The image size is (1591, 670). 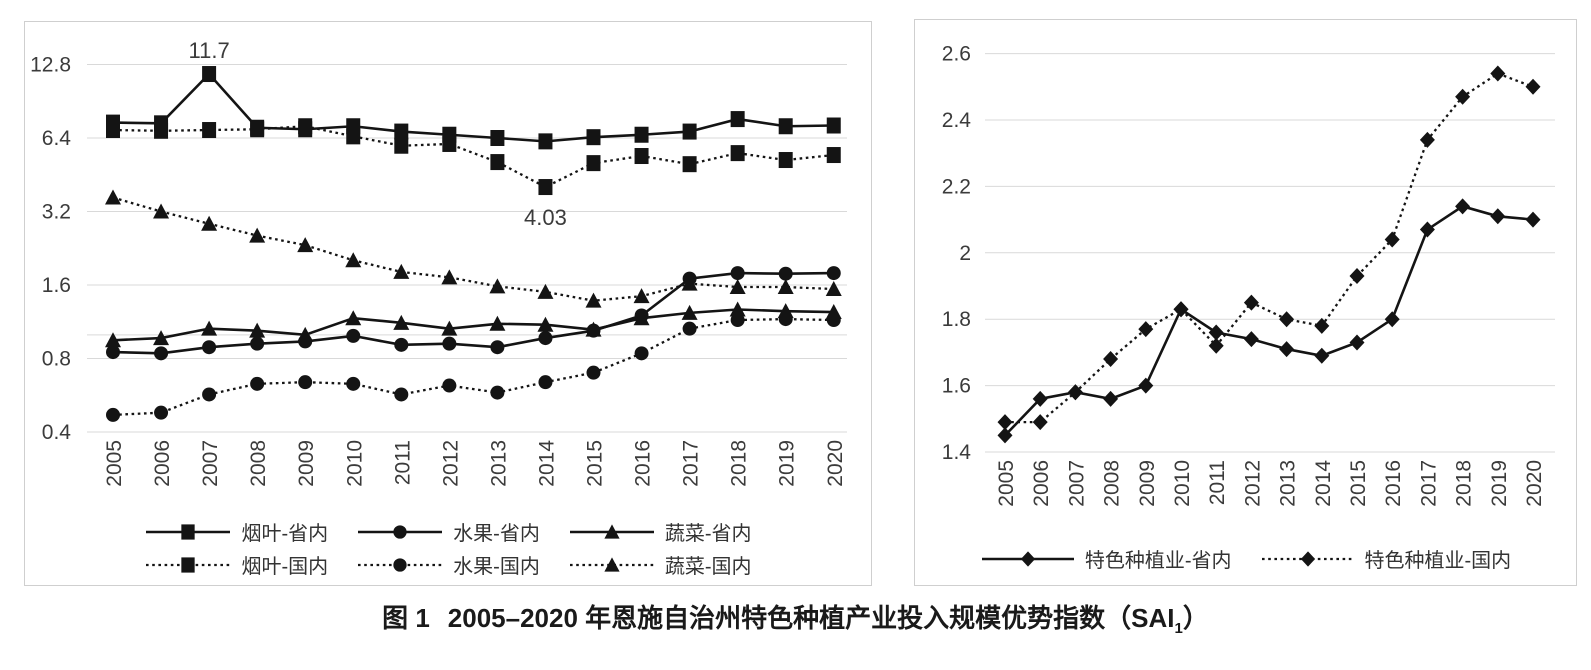 What do you see at coordinates (1112, 483) in the screenshot?
I see `x-axis-tick-label: 2008` at bounding box center [1112, 483].